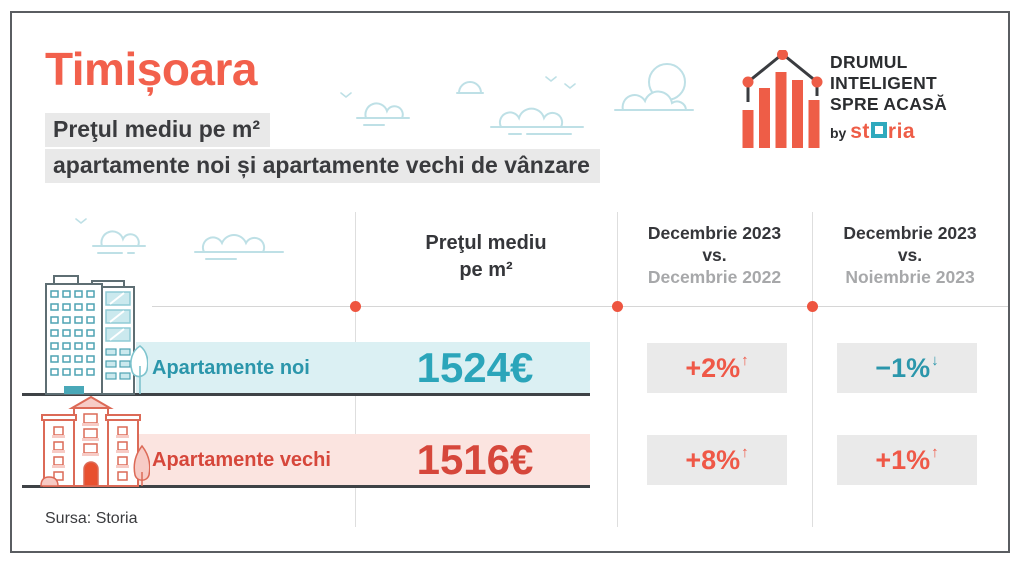 The image size is (1024, 566). Describe the element at coordinates (158, 130) in the screenshot. I see `subtitle-line-1: Preţul mediu pe m²` at that location.